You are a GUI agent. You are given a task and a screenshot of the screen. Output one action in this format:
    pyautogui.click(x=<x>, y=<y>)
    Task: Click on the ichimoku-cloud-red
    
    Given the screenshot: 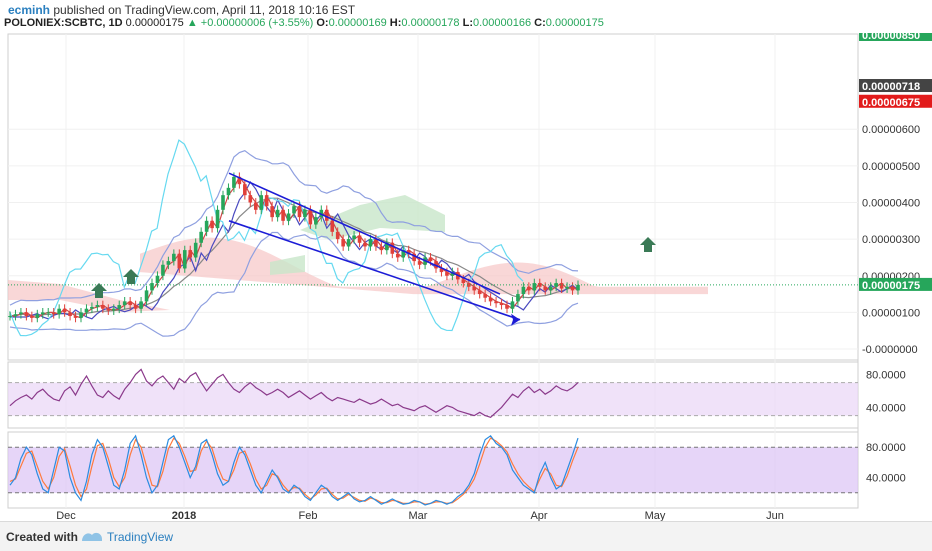 What is the action you would take?
    pyautogui.click(x=424, y=266)
    